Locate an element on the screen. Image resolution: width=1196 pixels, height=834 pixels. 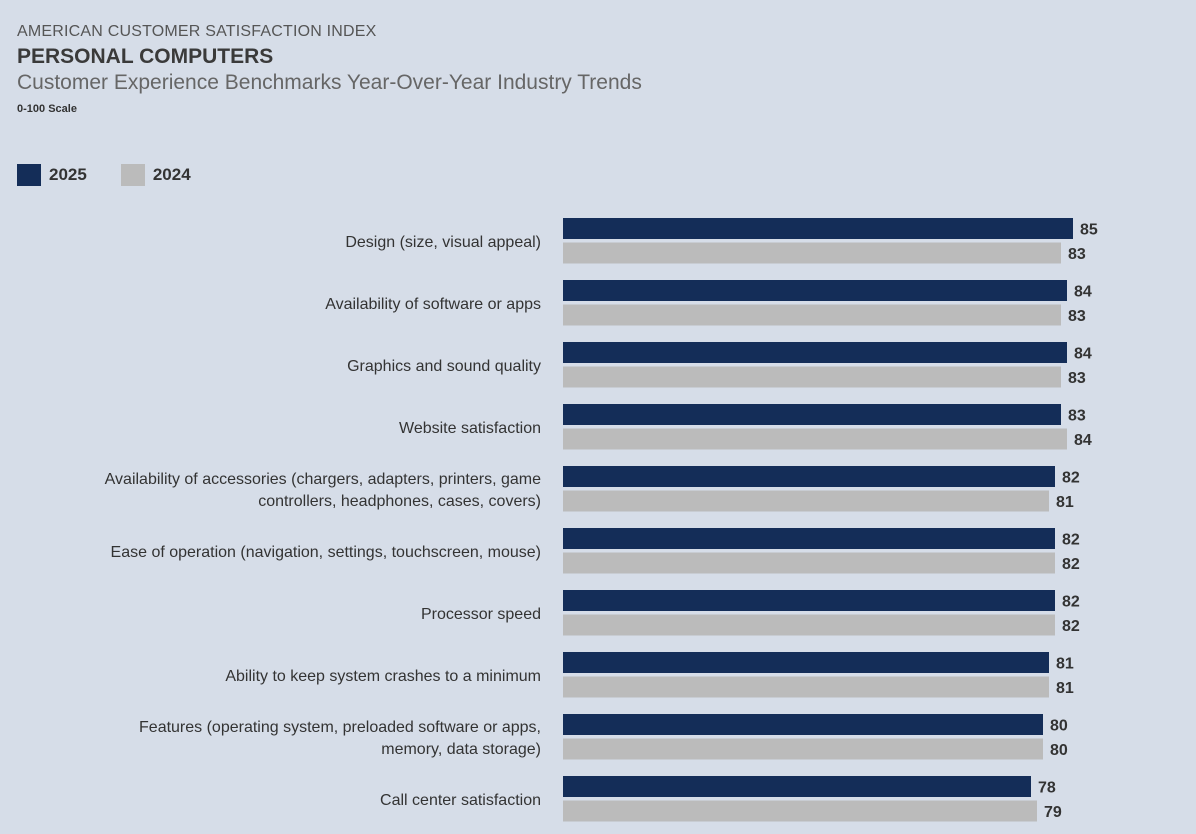
legend-item-2025: 2025 is located at coordinates (52, 175).